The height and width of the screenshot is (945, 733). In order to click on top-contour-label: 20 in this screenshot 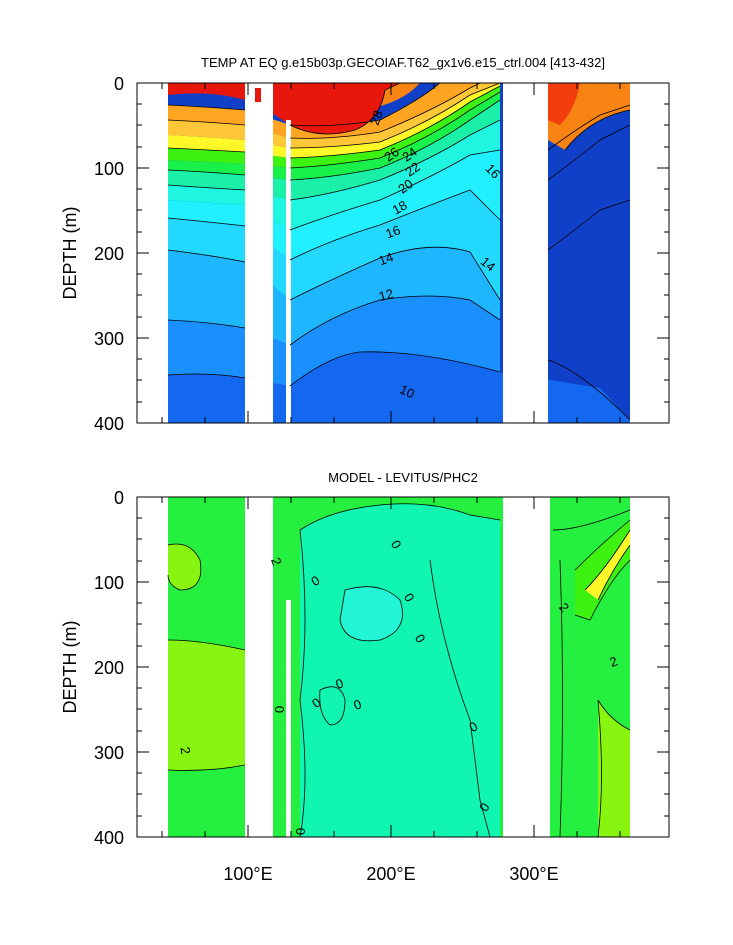, I will do `click(405, 186)`.